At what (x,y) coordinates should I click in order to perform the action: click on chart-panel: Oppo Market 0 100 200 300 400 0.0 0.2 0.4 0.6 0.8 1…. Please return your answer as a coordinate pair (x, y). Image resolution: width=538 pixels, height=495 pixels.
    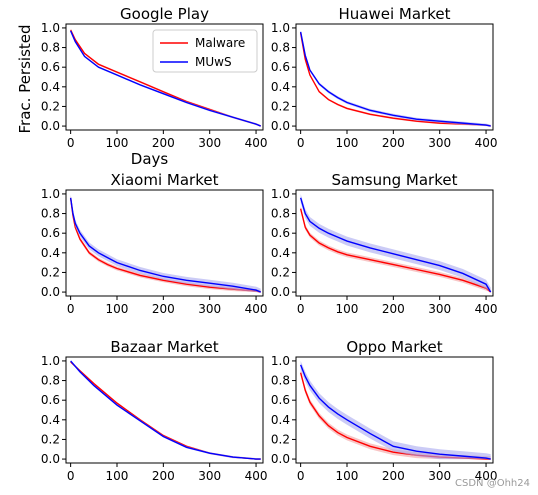
    Looking at the image, I should click on (384, 410).